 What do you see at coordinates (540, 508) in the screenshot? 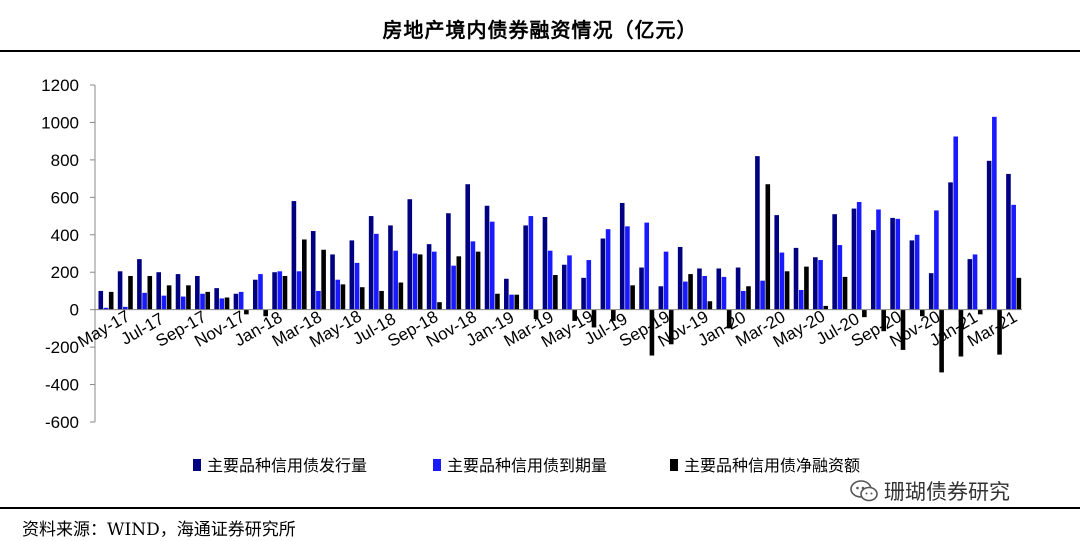
I see `bottom-rule` at bounding box center [540, 508].